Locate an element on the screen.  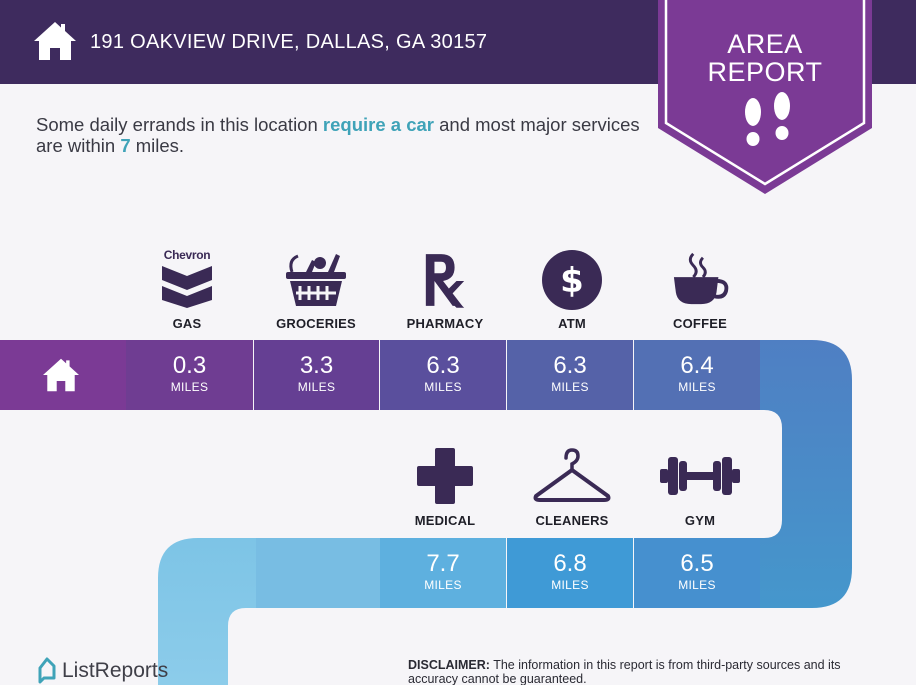
distance-cell-atm: 6.3 MILES is located at coordinates (570, 375).